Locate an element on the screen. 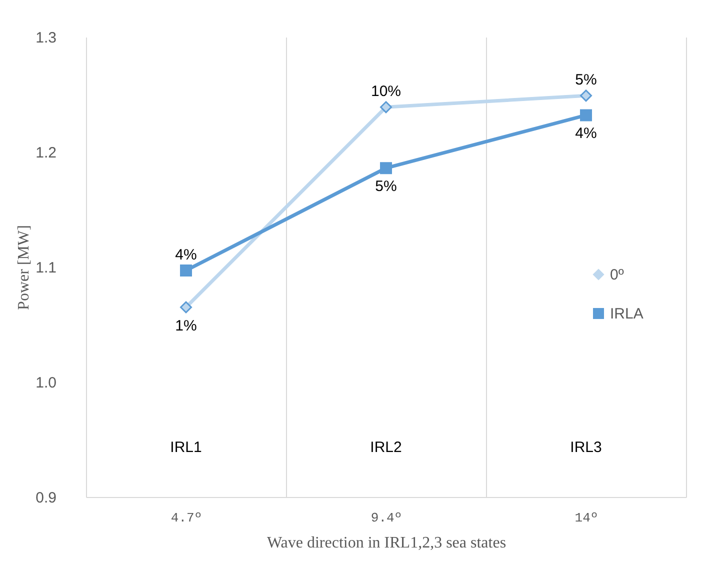  y-tick-label: 0.9 is located at coordinates (46, 498).